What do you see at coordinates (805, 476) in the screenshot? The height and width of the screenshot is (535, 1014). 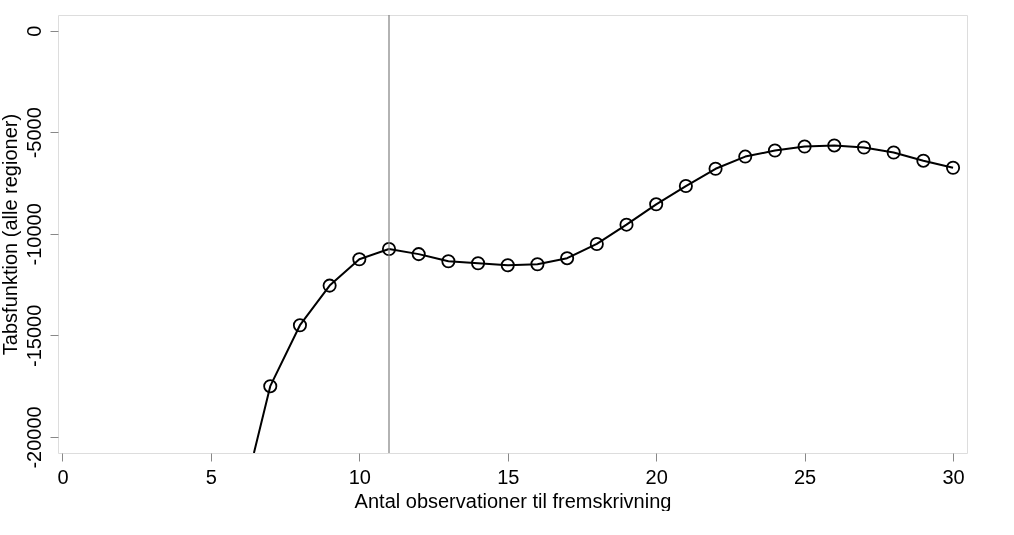 I see `x-tick-label: 25` at bounding box center [805, 476].